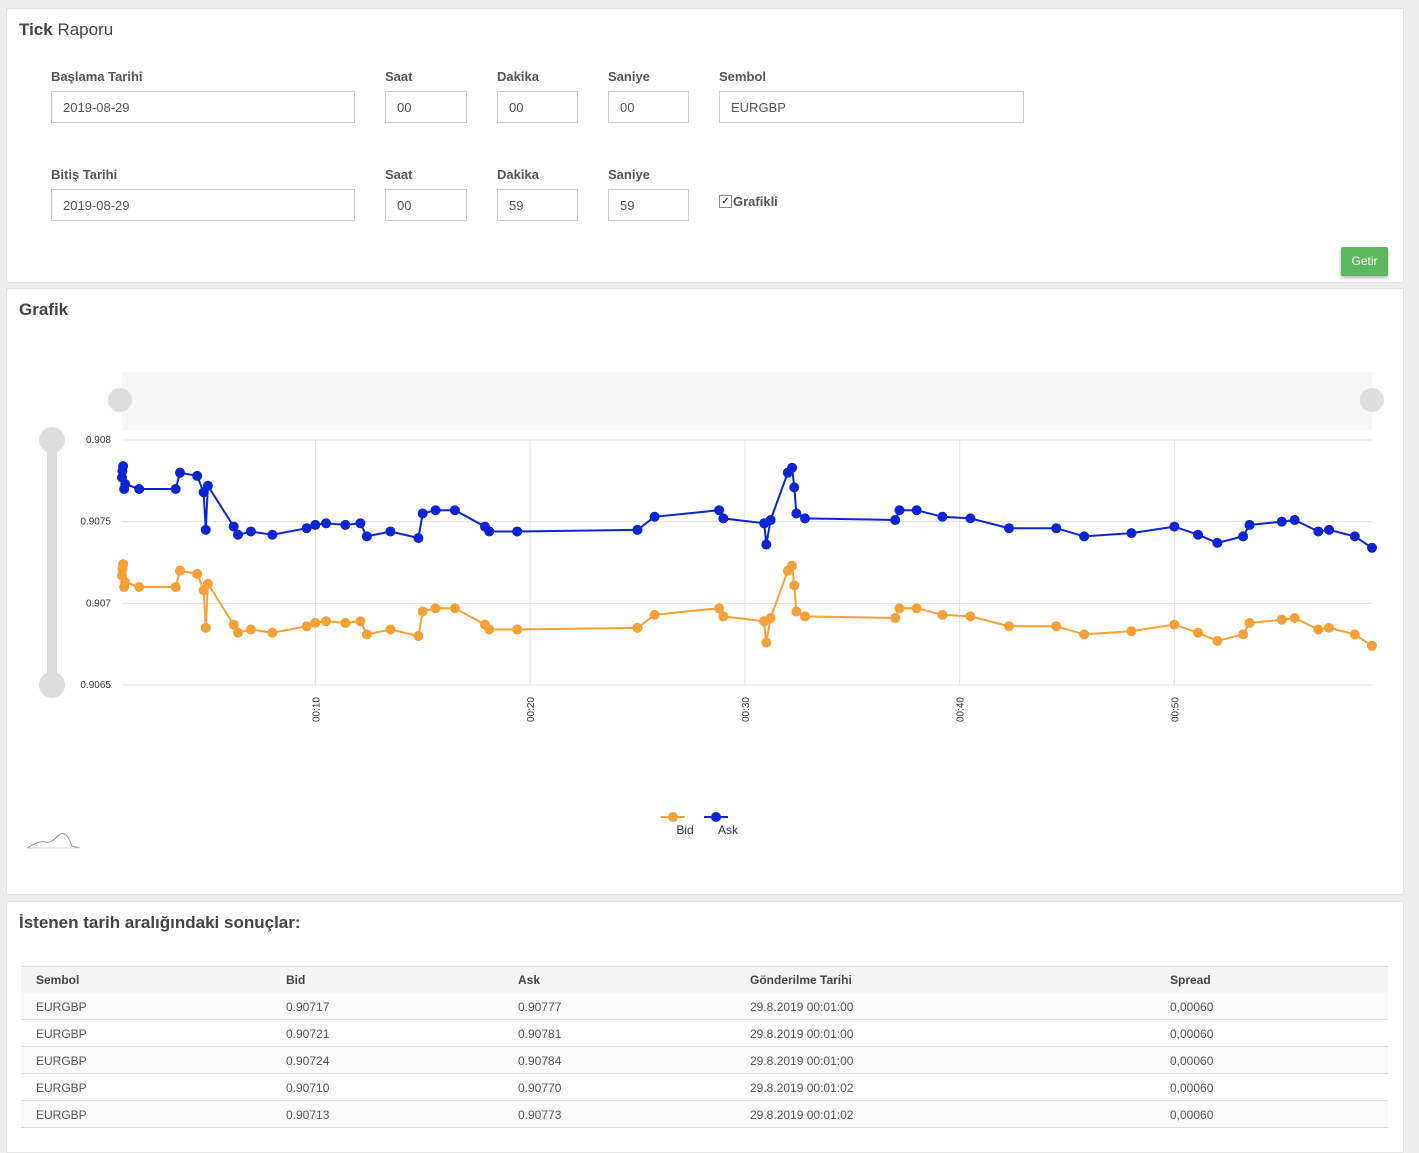 The image size is (1419, 1153). What do you see at coordinates (540, 1034) in the screenshot?
I see `table-cell: 0.90781` at bounding box center [540, 1034].